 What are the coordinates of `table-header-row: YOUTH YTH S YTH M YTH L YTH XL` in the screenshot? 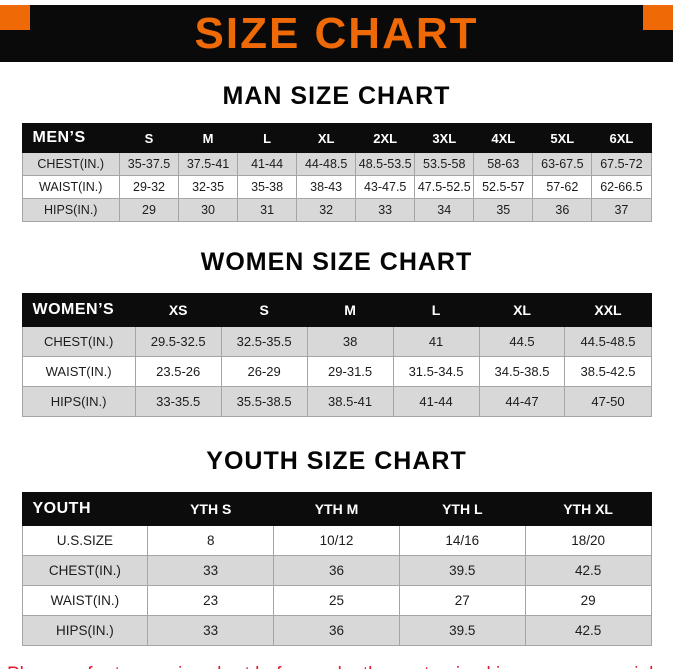 It's located at (336, 509).